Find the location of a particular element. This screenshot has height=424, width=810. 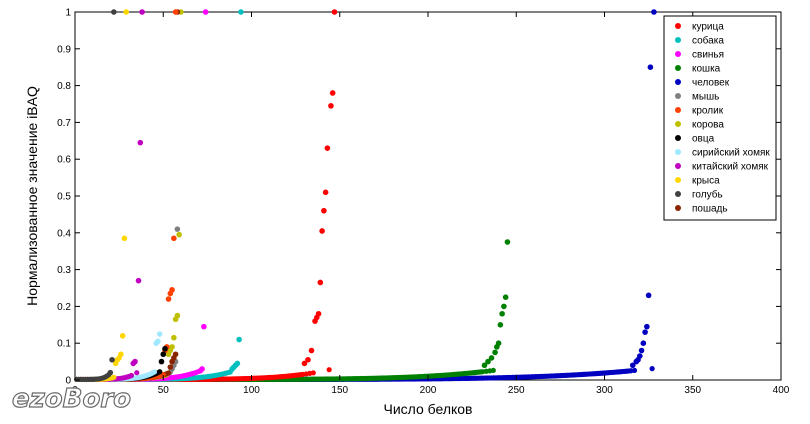

x-tick-label: 200 is located at coordinates (428, 390).